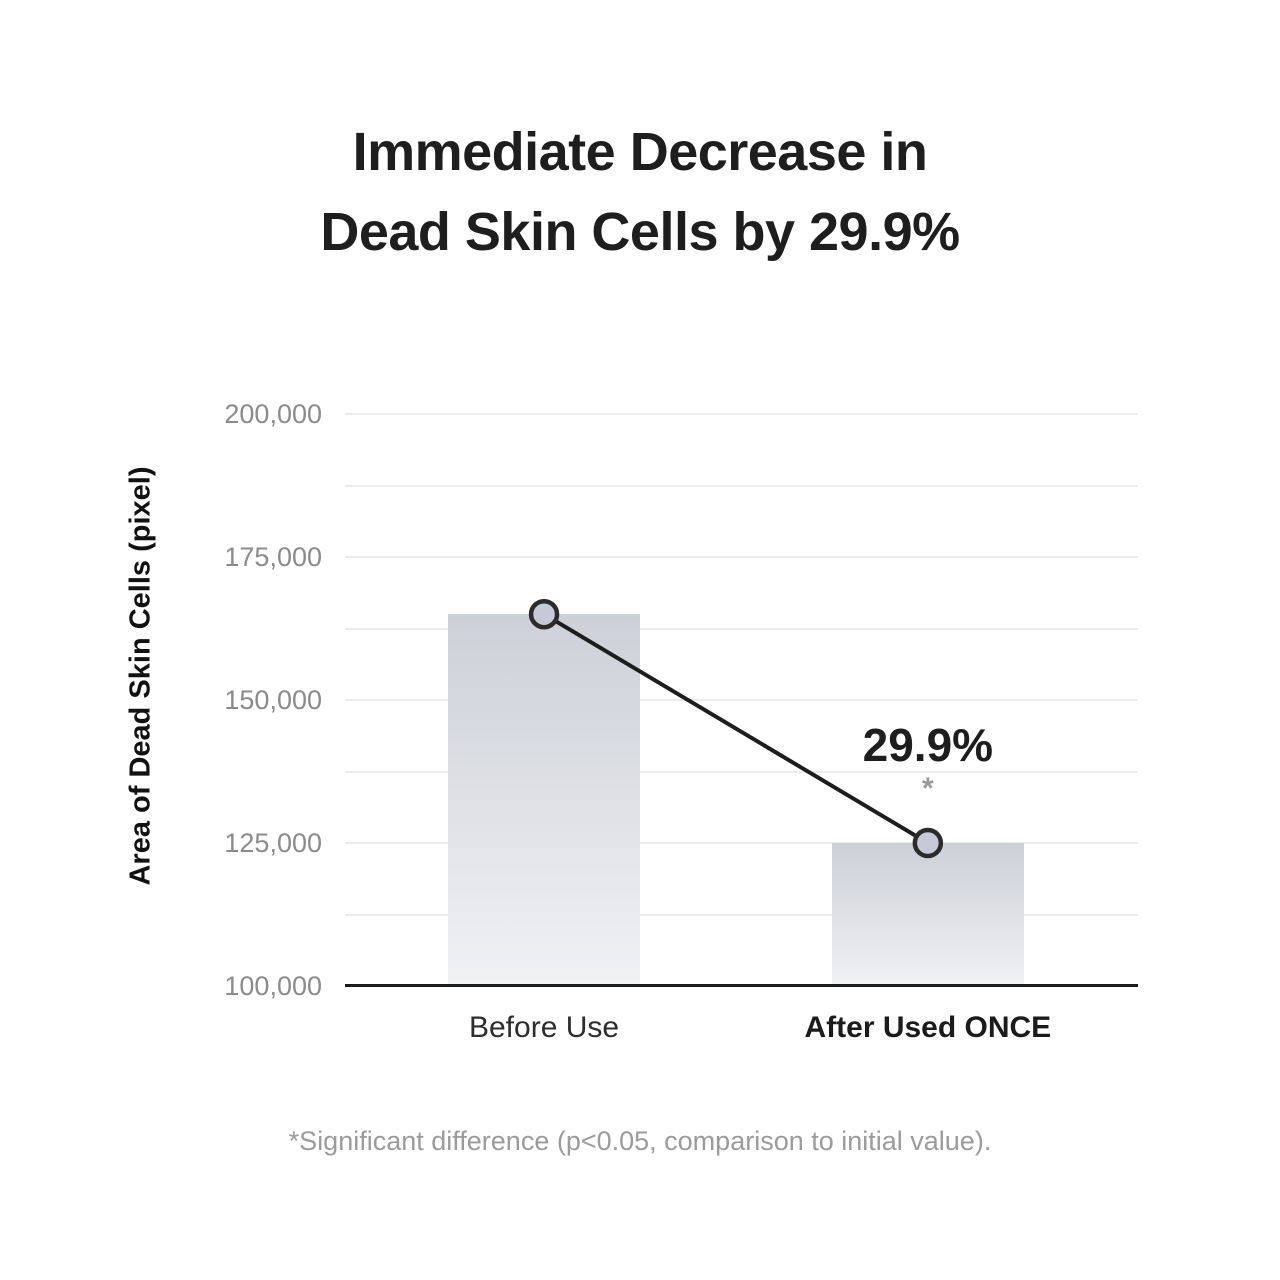  Describe the element at coordinates (273, 414) in the screenshot. I see `y-tick-label: 200,000` at that location.